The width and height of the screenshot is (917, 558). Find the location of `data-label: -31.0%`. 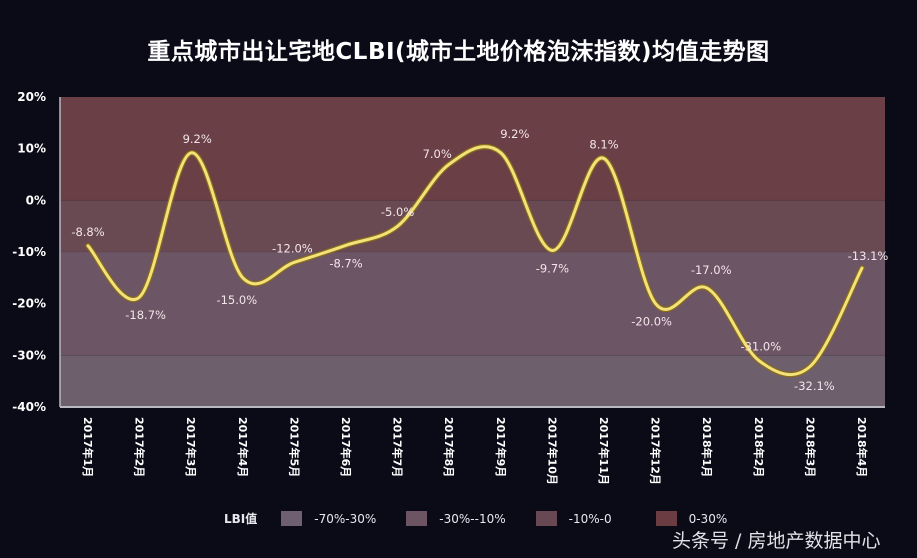

data-label: -31.0% is located at coordinates (760, 347).